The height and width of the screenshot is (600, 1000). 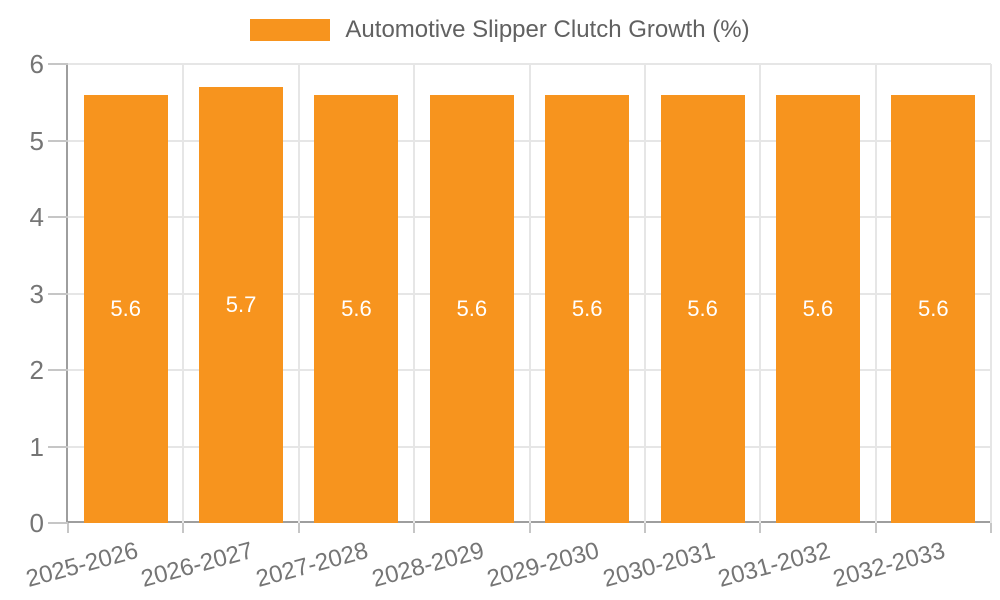 What do you see at coordinates (36, 64) in the screenshot?
I see `y-axis-tick-label: 6` at bounding box center [36, 64].